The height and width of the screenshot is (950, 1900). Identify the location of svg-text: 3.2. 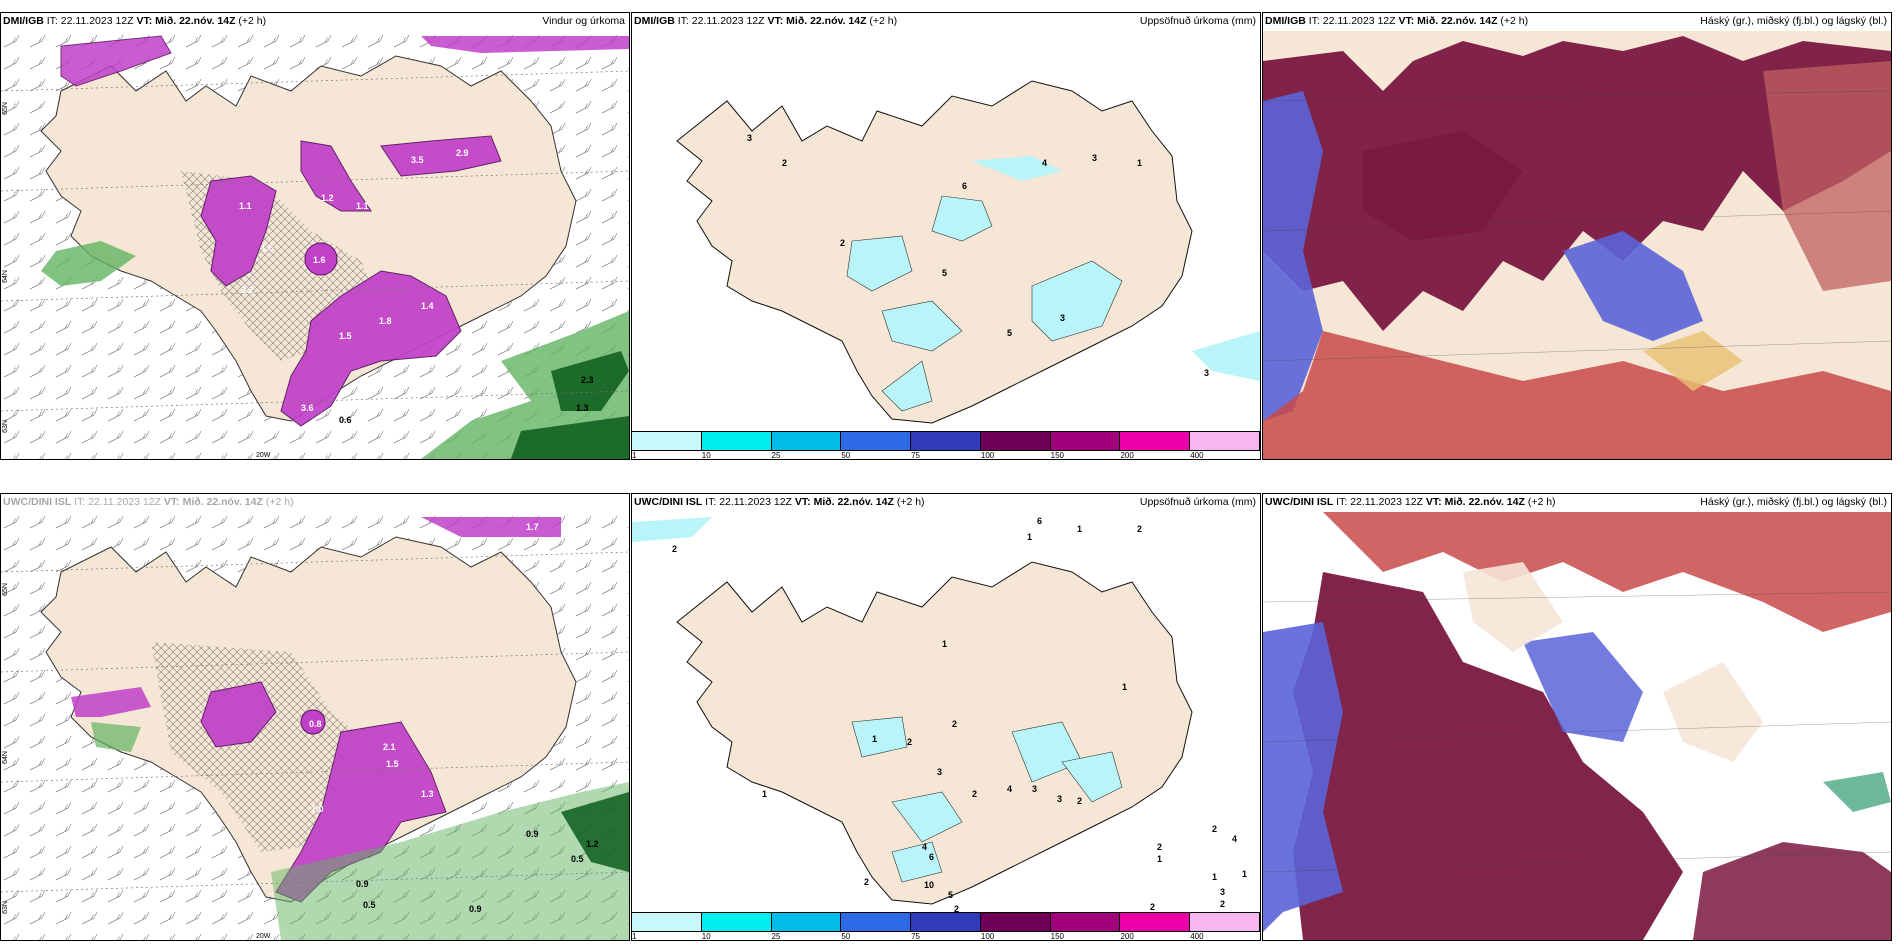
(247, 290).